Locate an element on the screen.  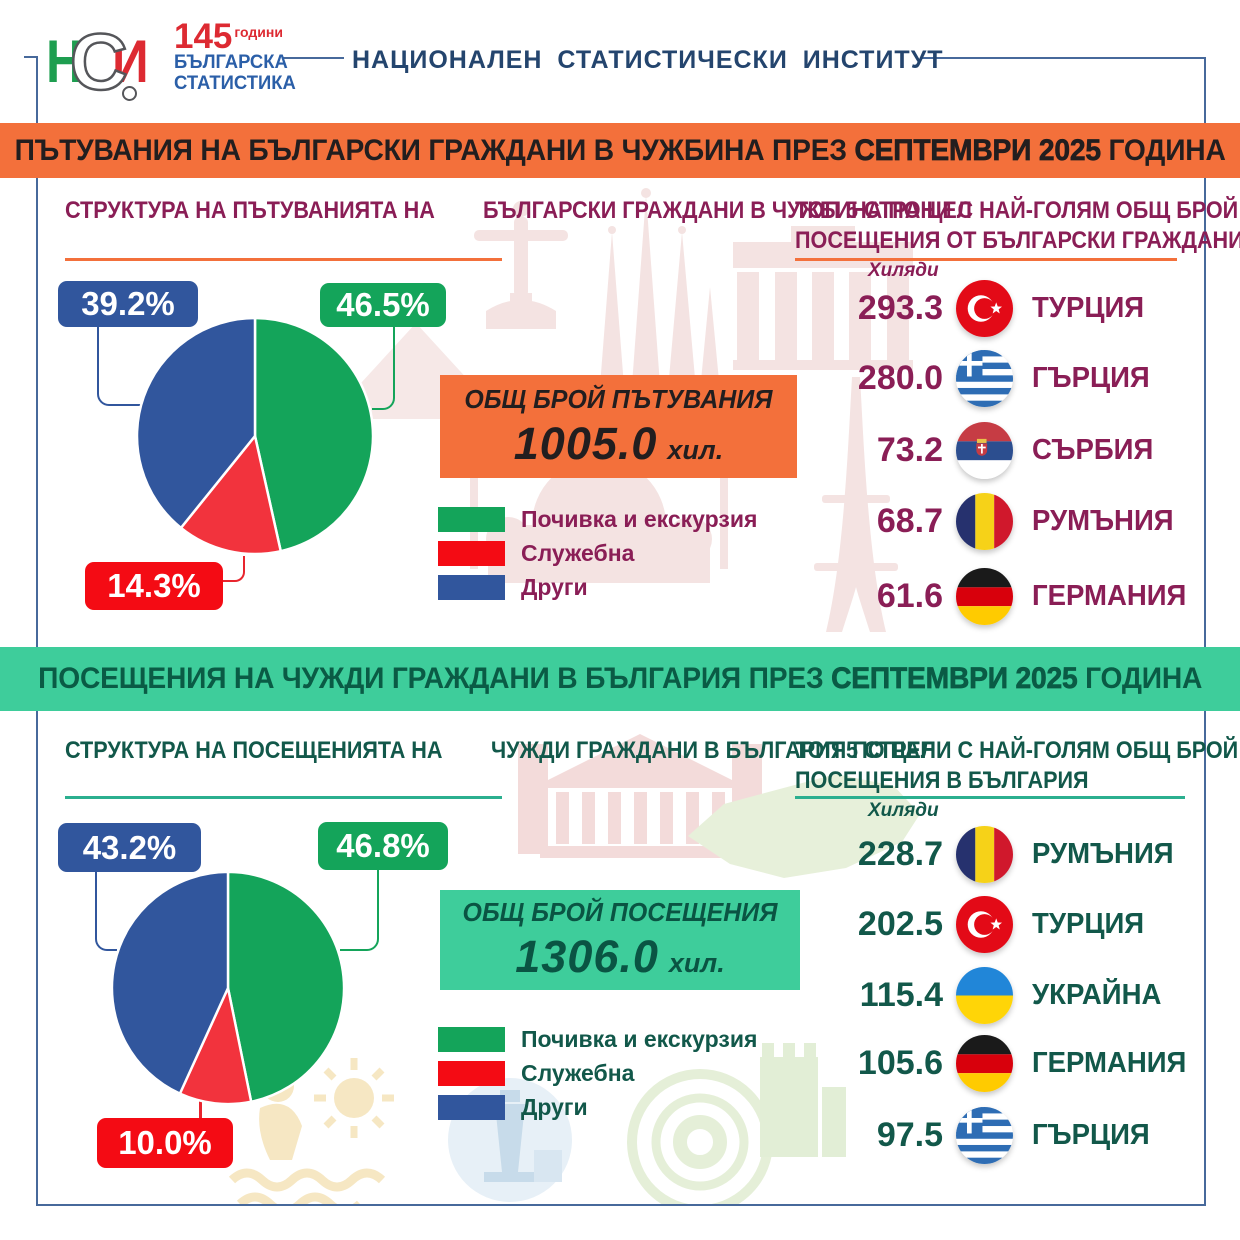
frame-top-right-line is located at coordinates (1063, 58).